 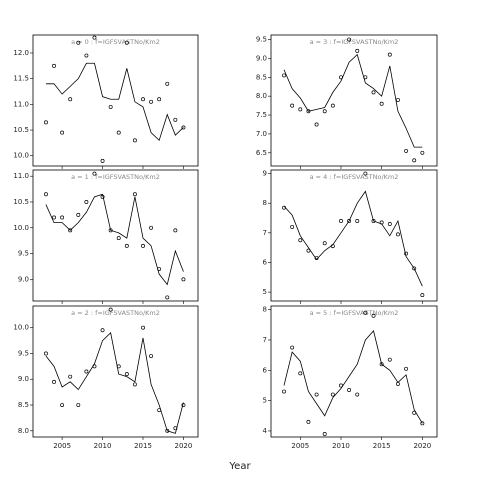 What do you see at coordinates (261, 77) in the screenshot?
I see `y-tick-label: 8.5` at bounding box center [261, 77].